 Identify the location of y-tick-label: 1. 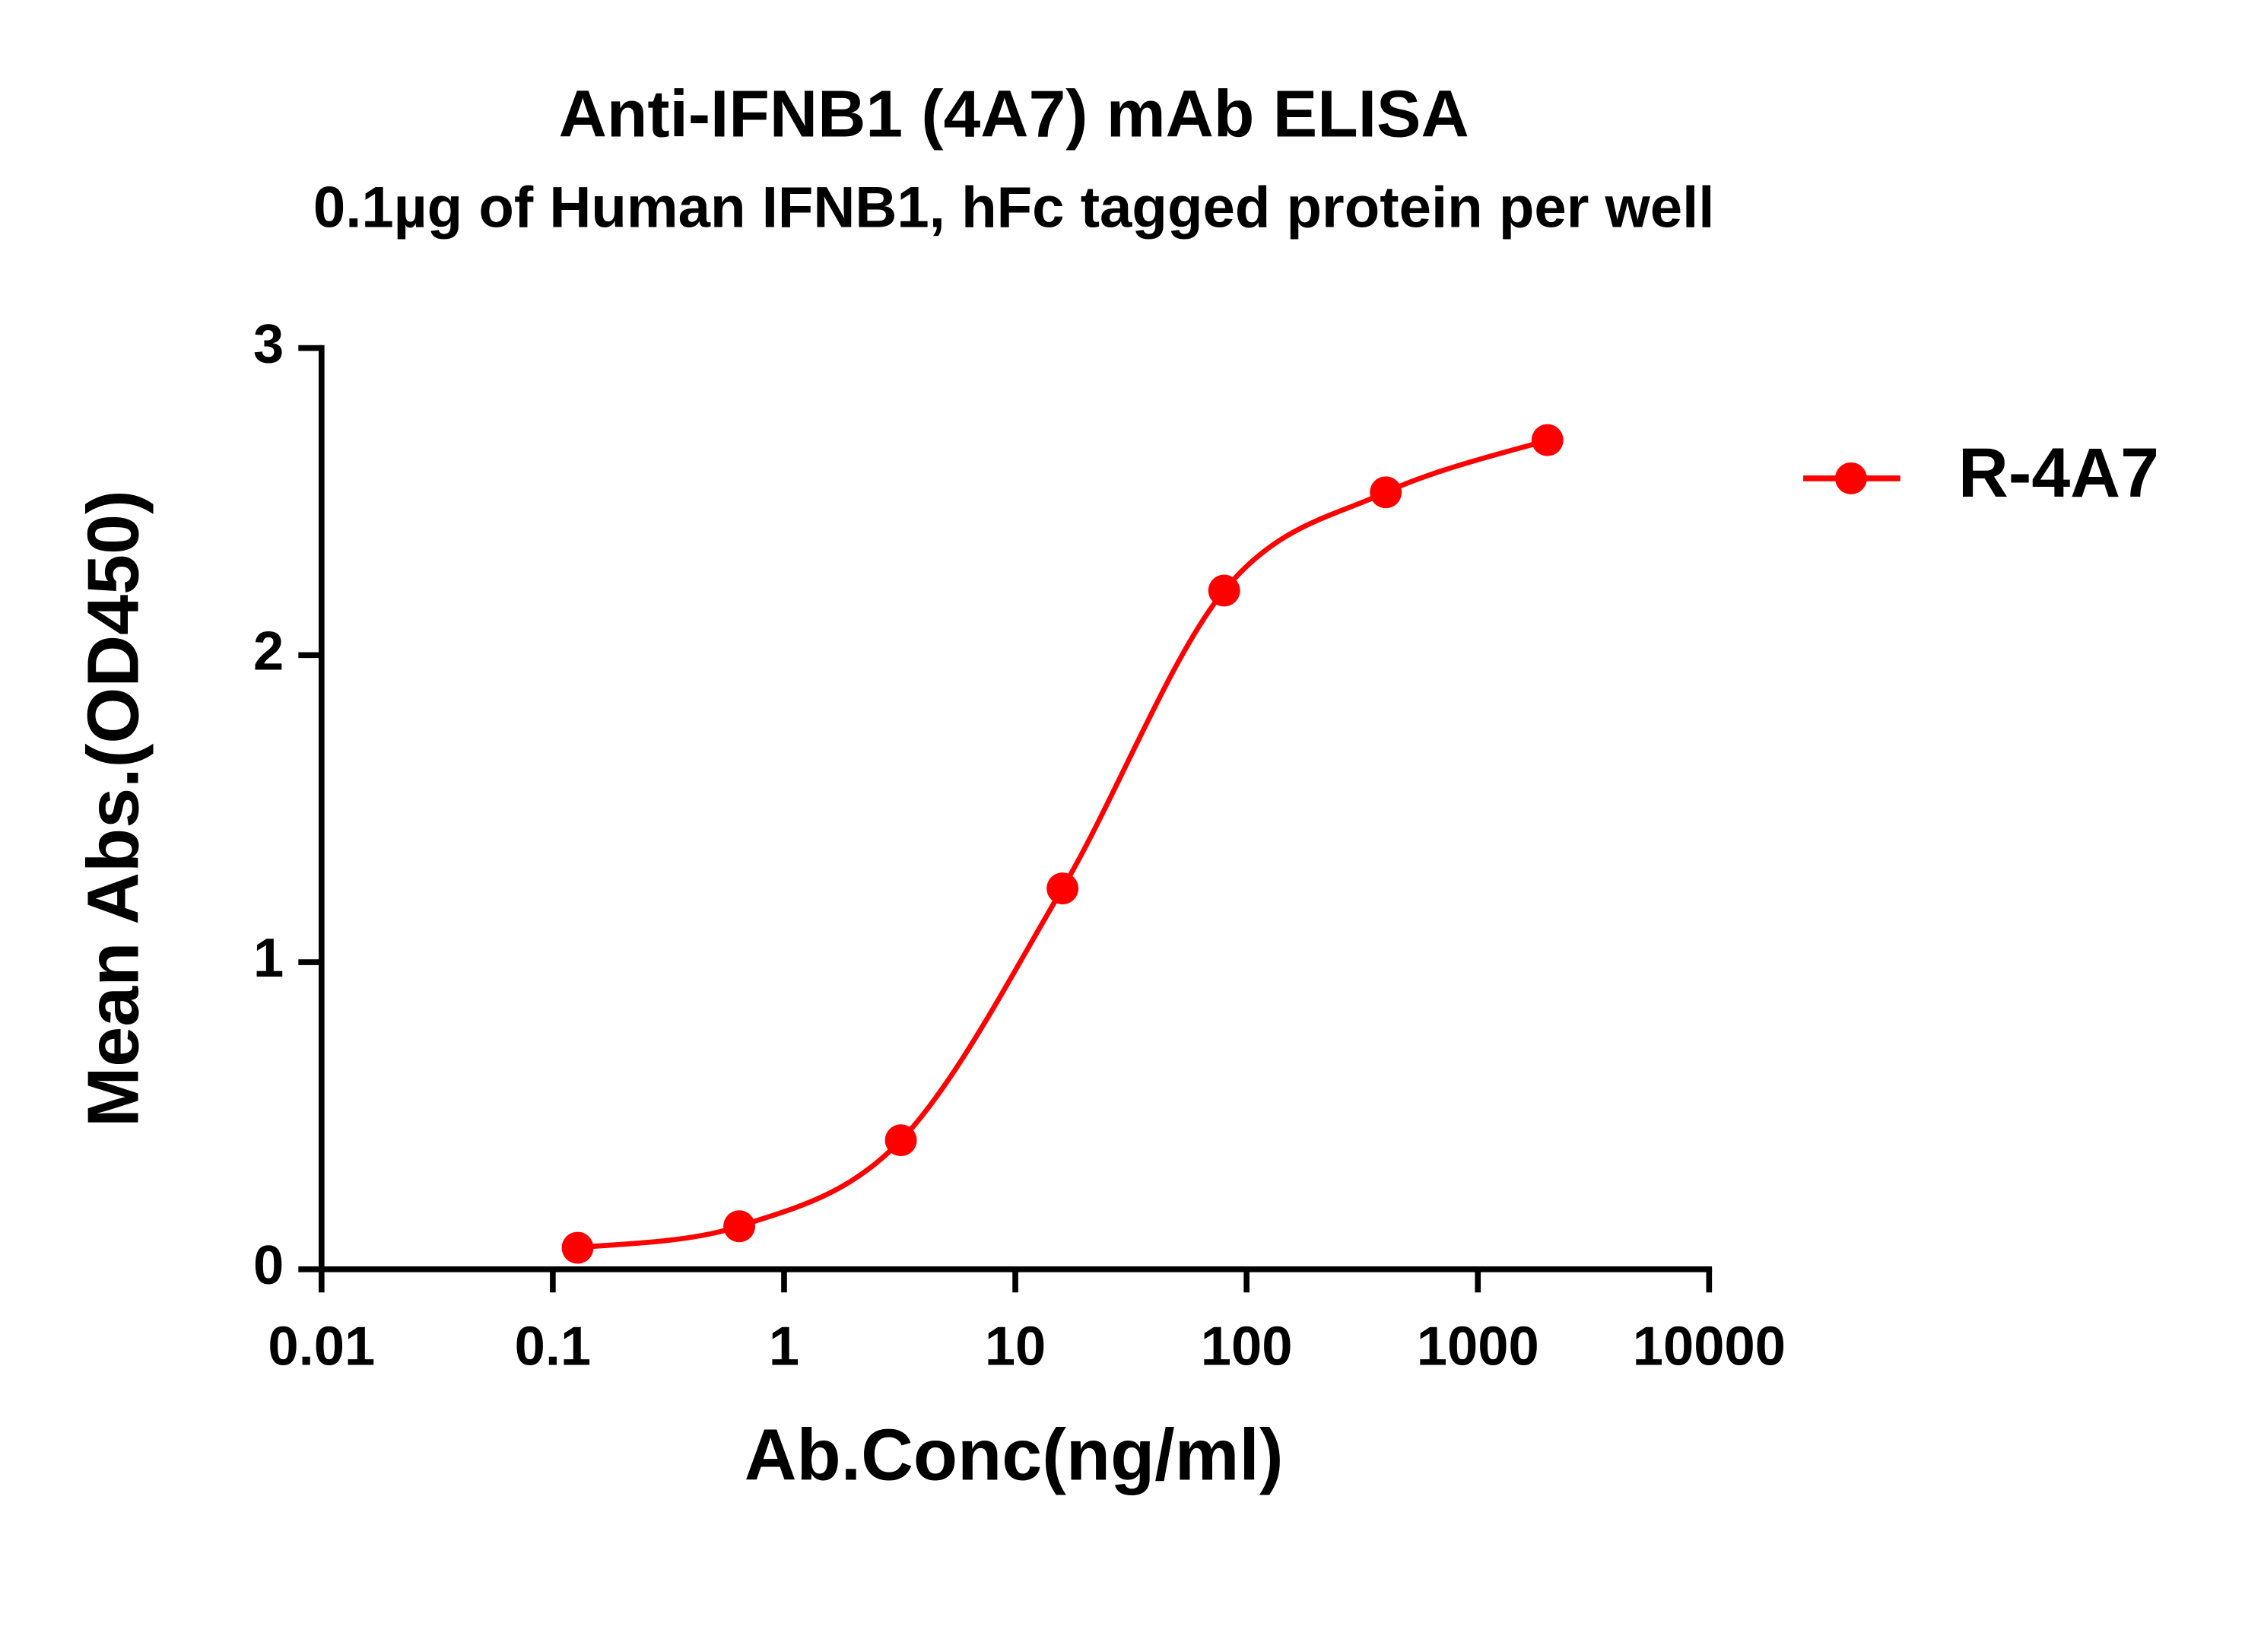
(268, 958).